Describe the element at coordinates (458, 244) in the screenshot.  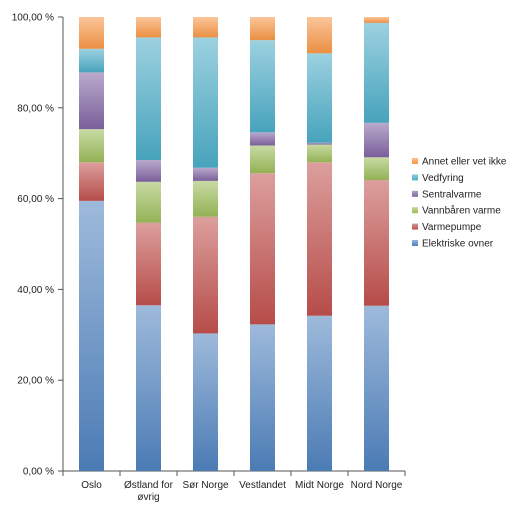
I see `legend-label: Elektriske ovner` at that location.